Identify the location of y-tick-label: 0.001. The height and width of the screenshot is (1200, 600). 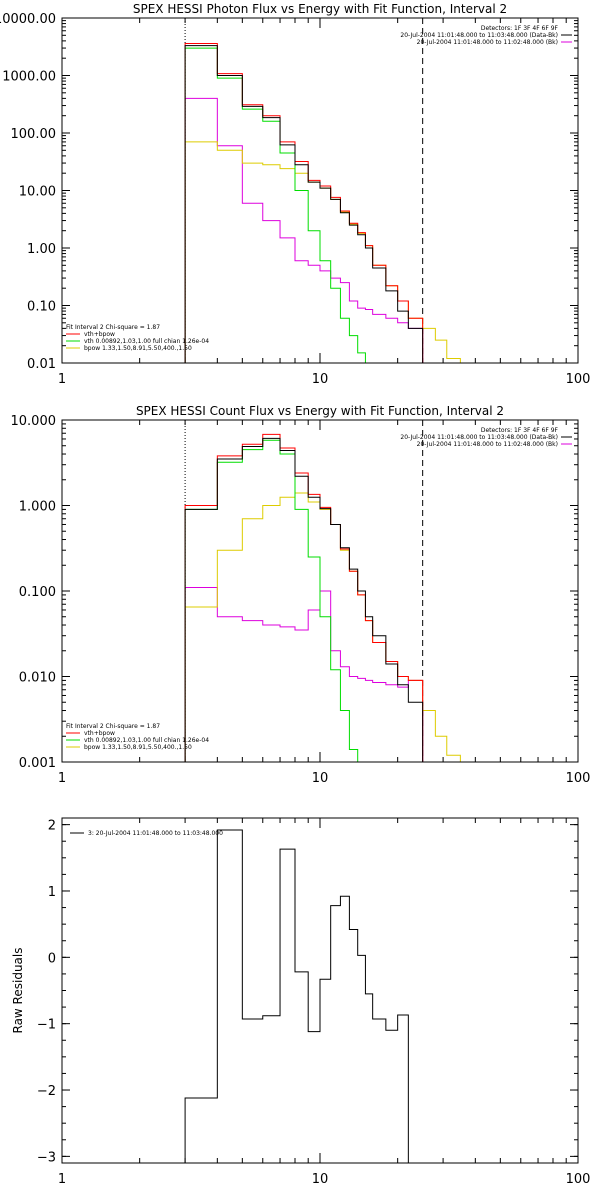
(37, 763).